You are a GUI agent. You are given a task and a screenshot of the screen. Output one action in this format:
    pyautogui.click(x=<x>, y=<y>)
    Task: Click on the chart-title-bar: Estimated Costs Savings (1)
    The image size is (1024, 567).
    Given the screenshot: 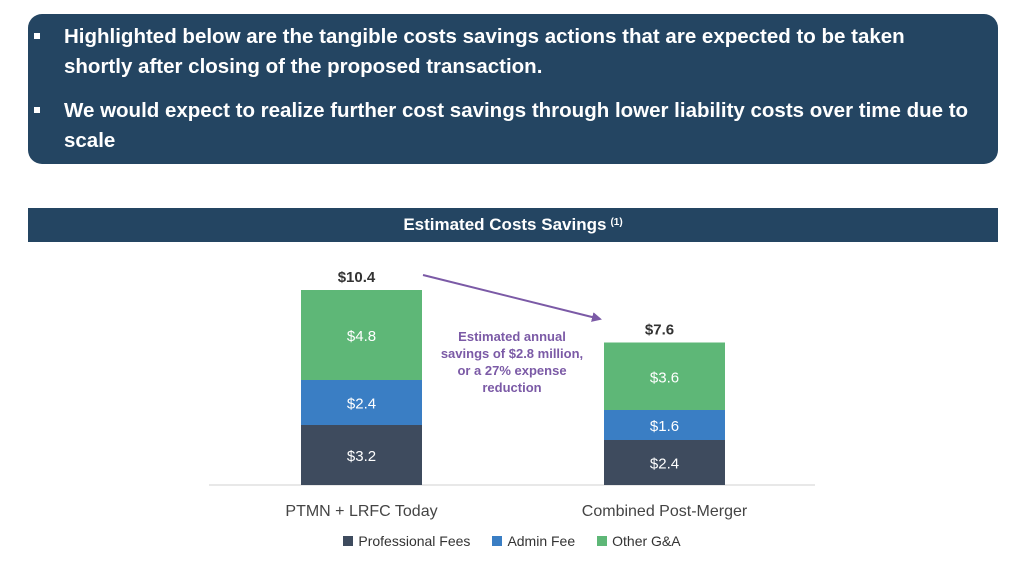 What is the action you would take?
    pyautogui.click(x=513, y=225)
    